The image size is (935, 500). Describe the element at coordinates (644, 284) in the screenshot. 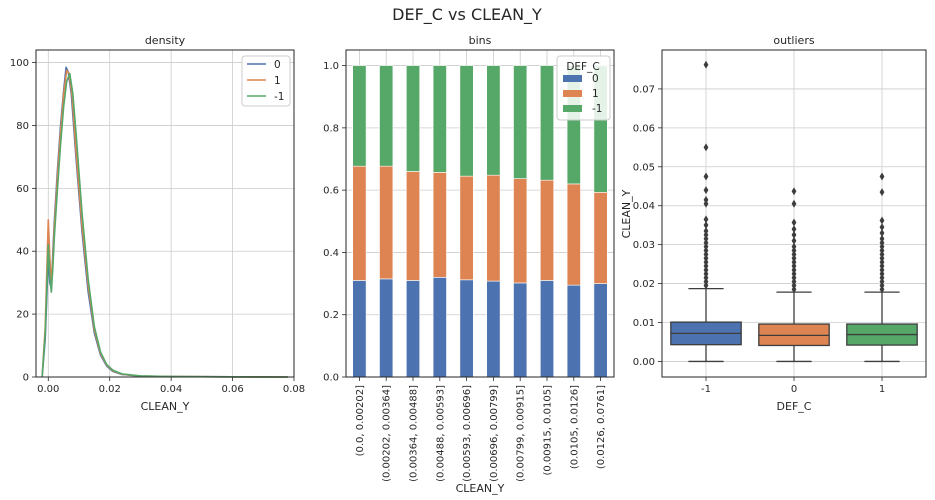

I see `outliers-y-tick-label: 0.02` at that location.